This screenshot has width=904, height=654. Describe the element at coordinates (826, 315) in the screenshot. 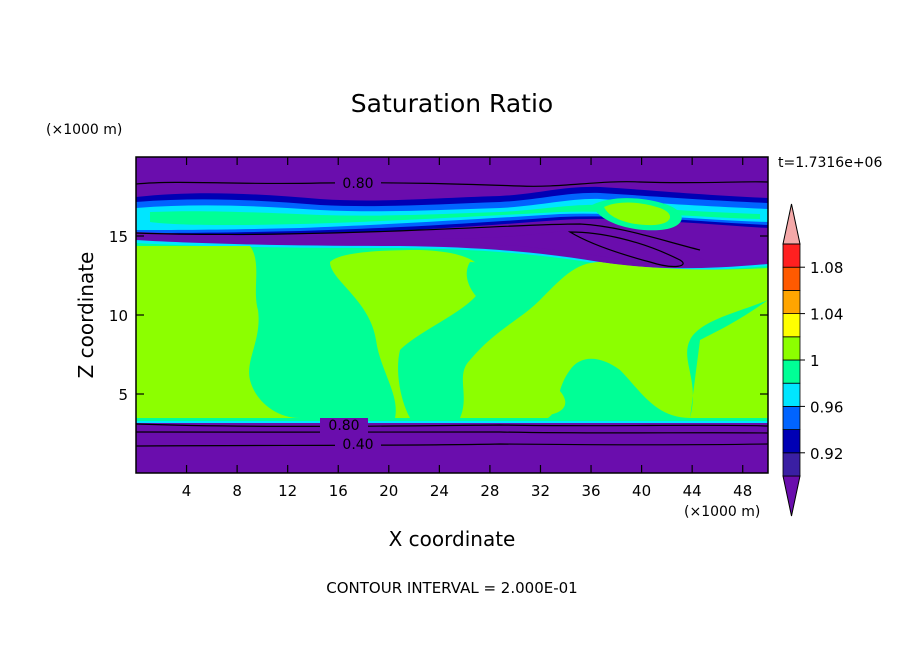

I see `colorbar-label: 1.04` at that location.